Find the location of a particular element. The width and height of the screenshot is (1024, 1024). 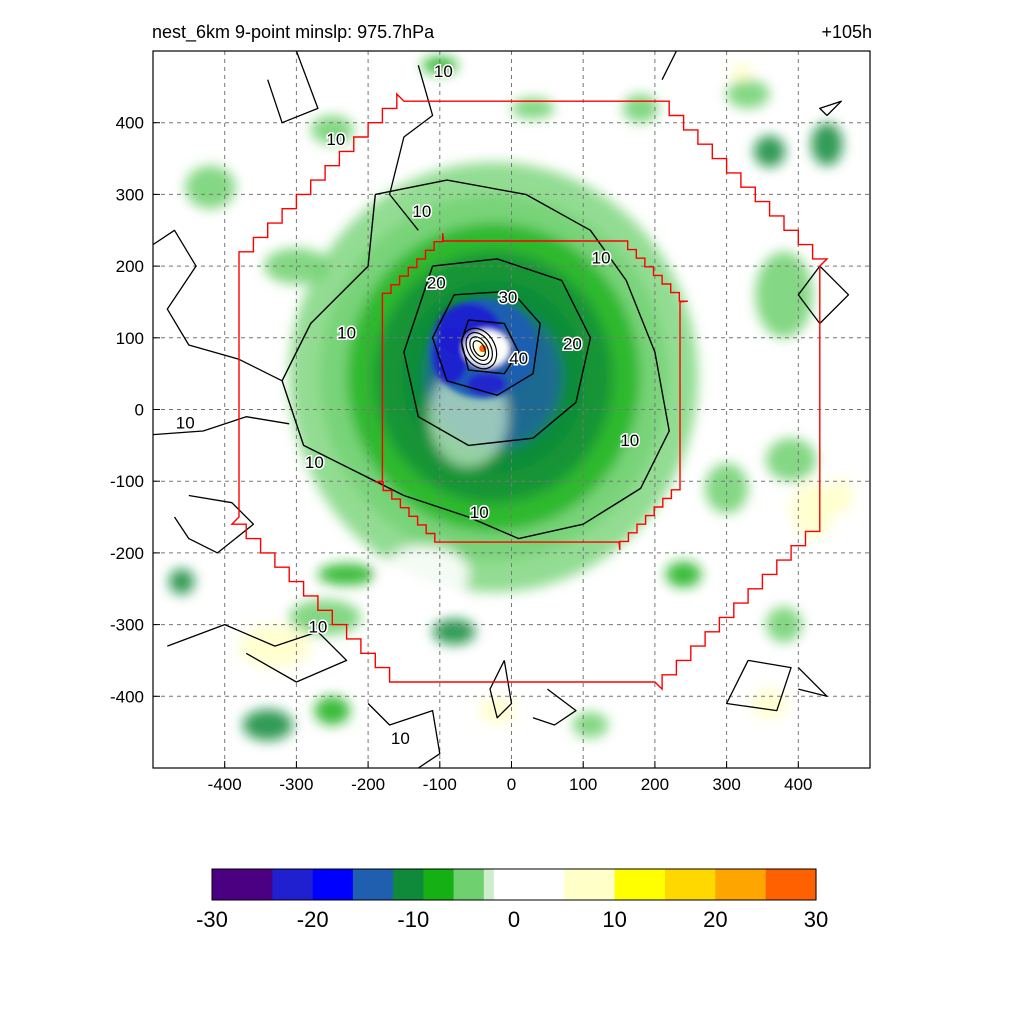

contour-label: 30 is located at coordinates (507, 297).